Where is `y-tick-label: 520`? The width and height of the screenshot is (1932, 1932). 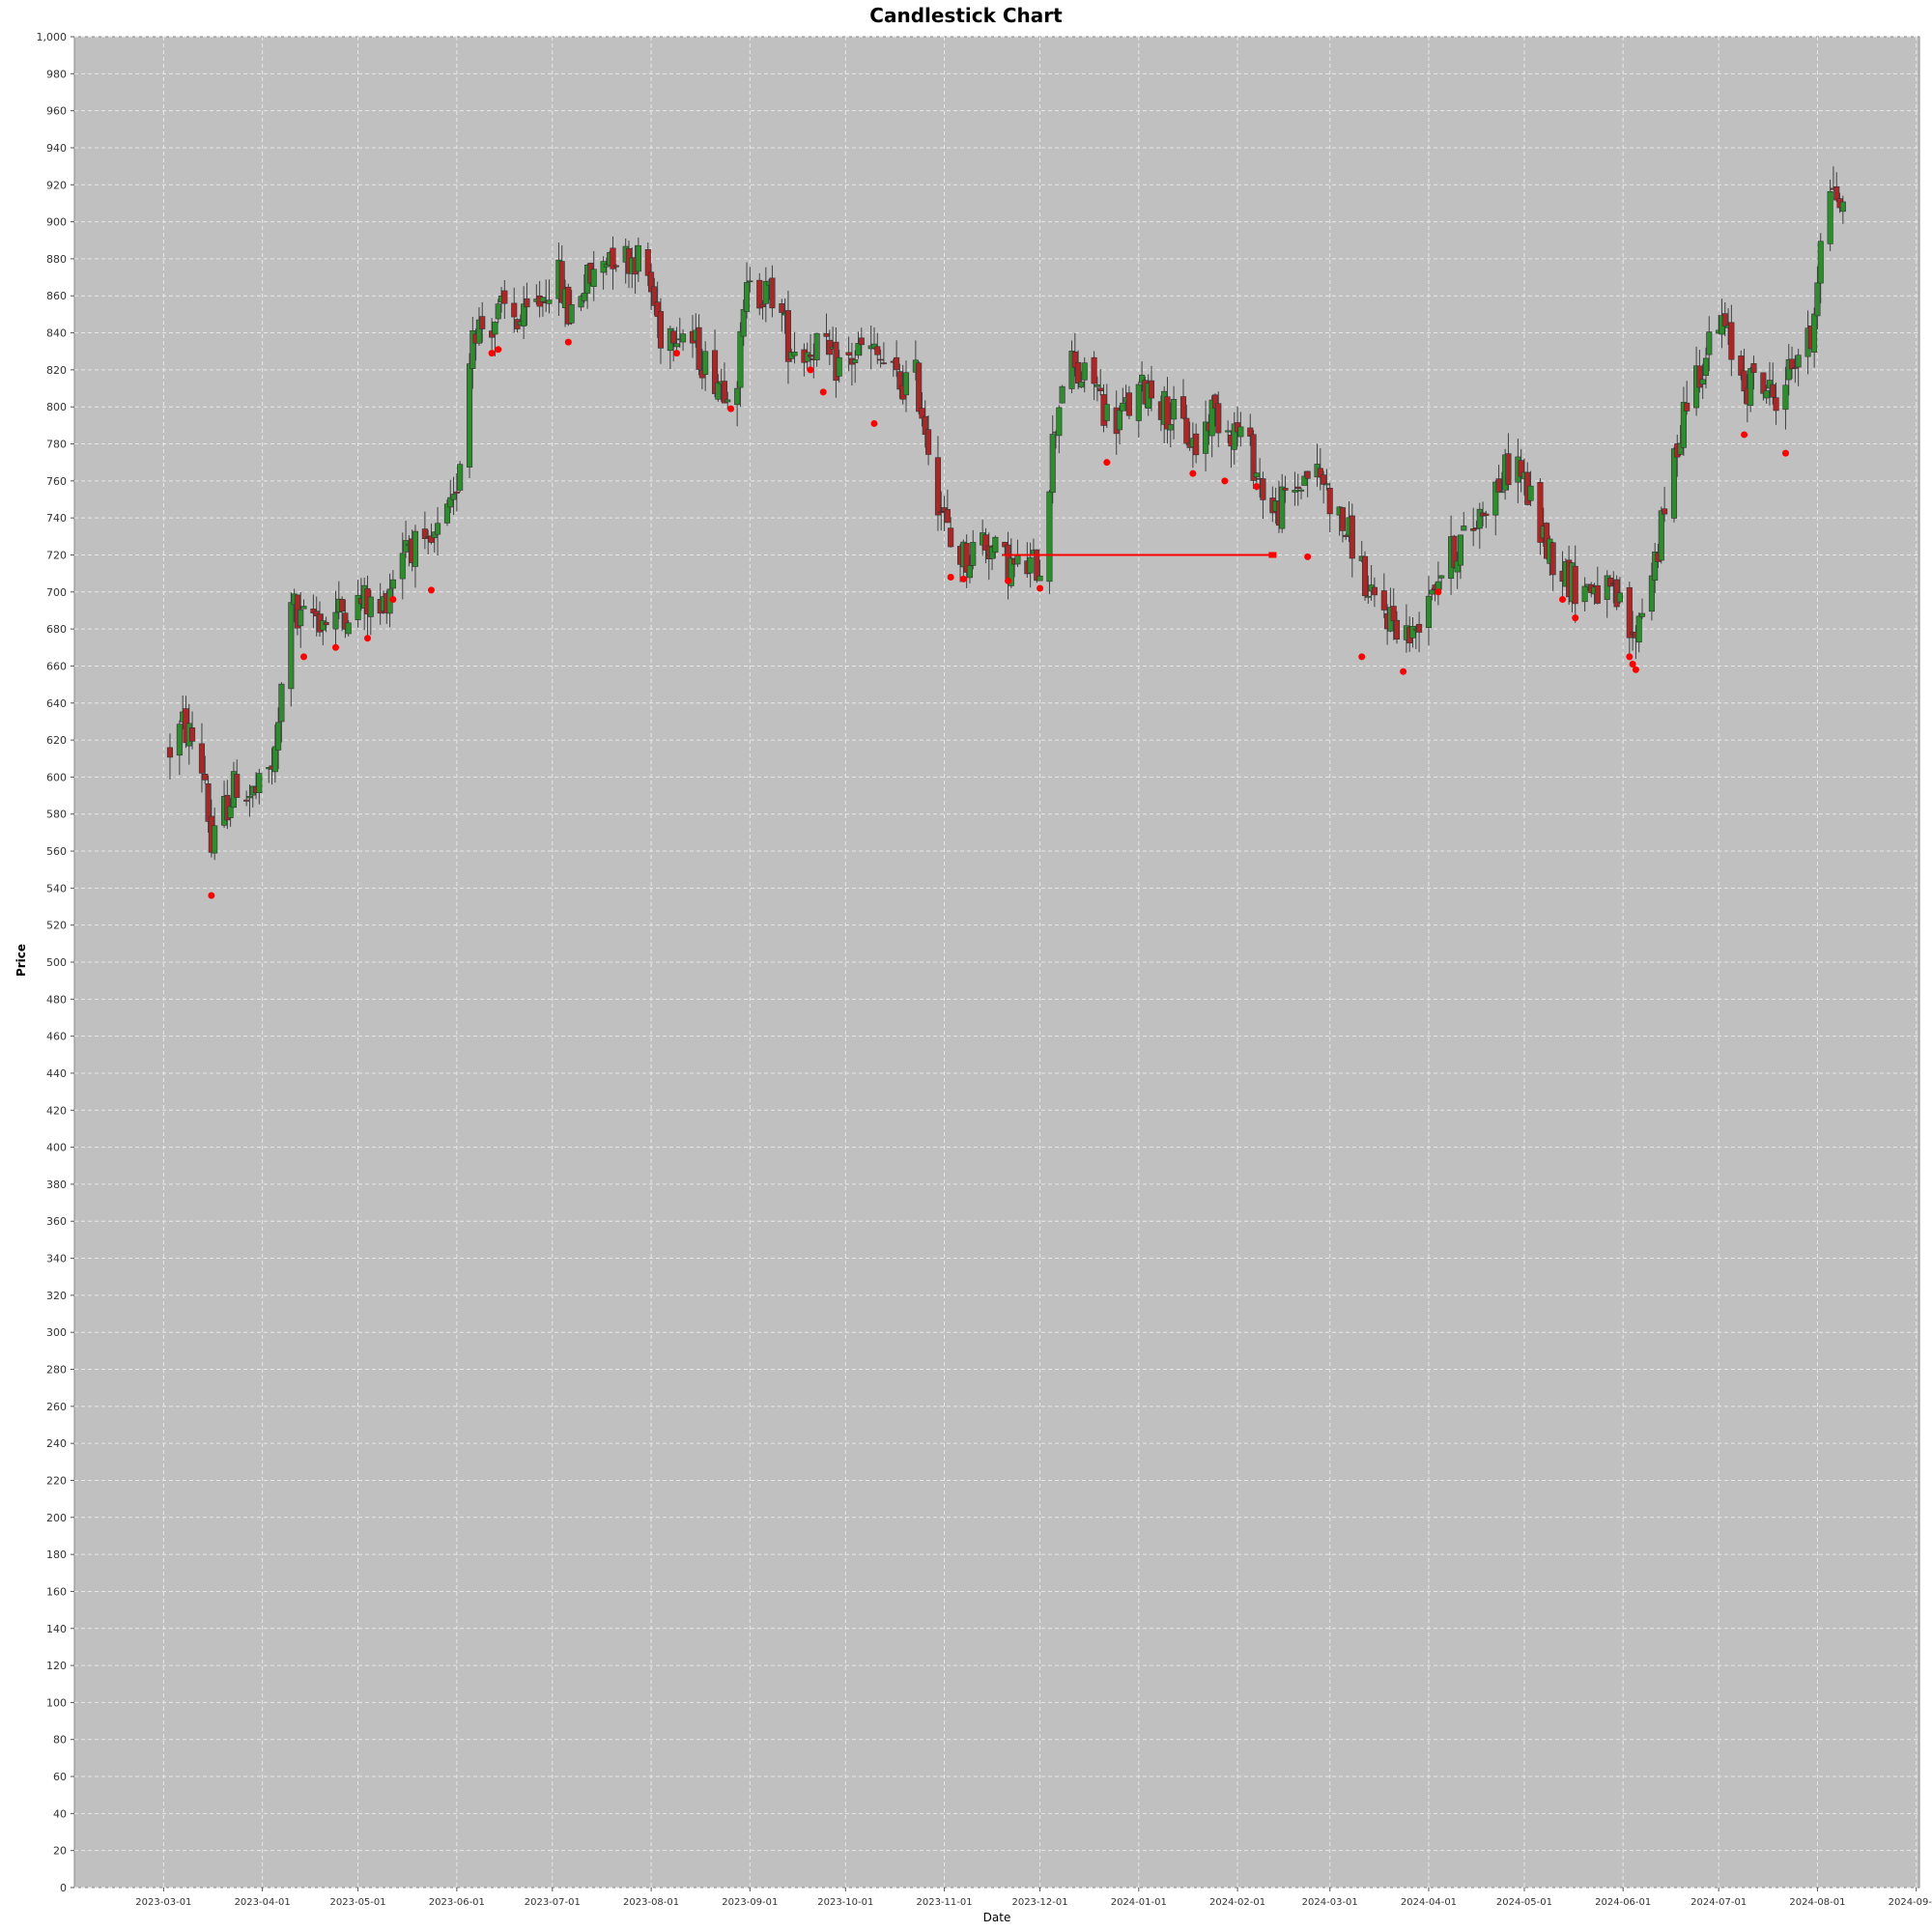
y-tick-label: 520 is located at coordinates (56, 926).